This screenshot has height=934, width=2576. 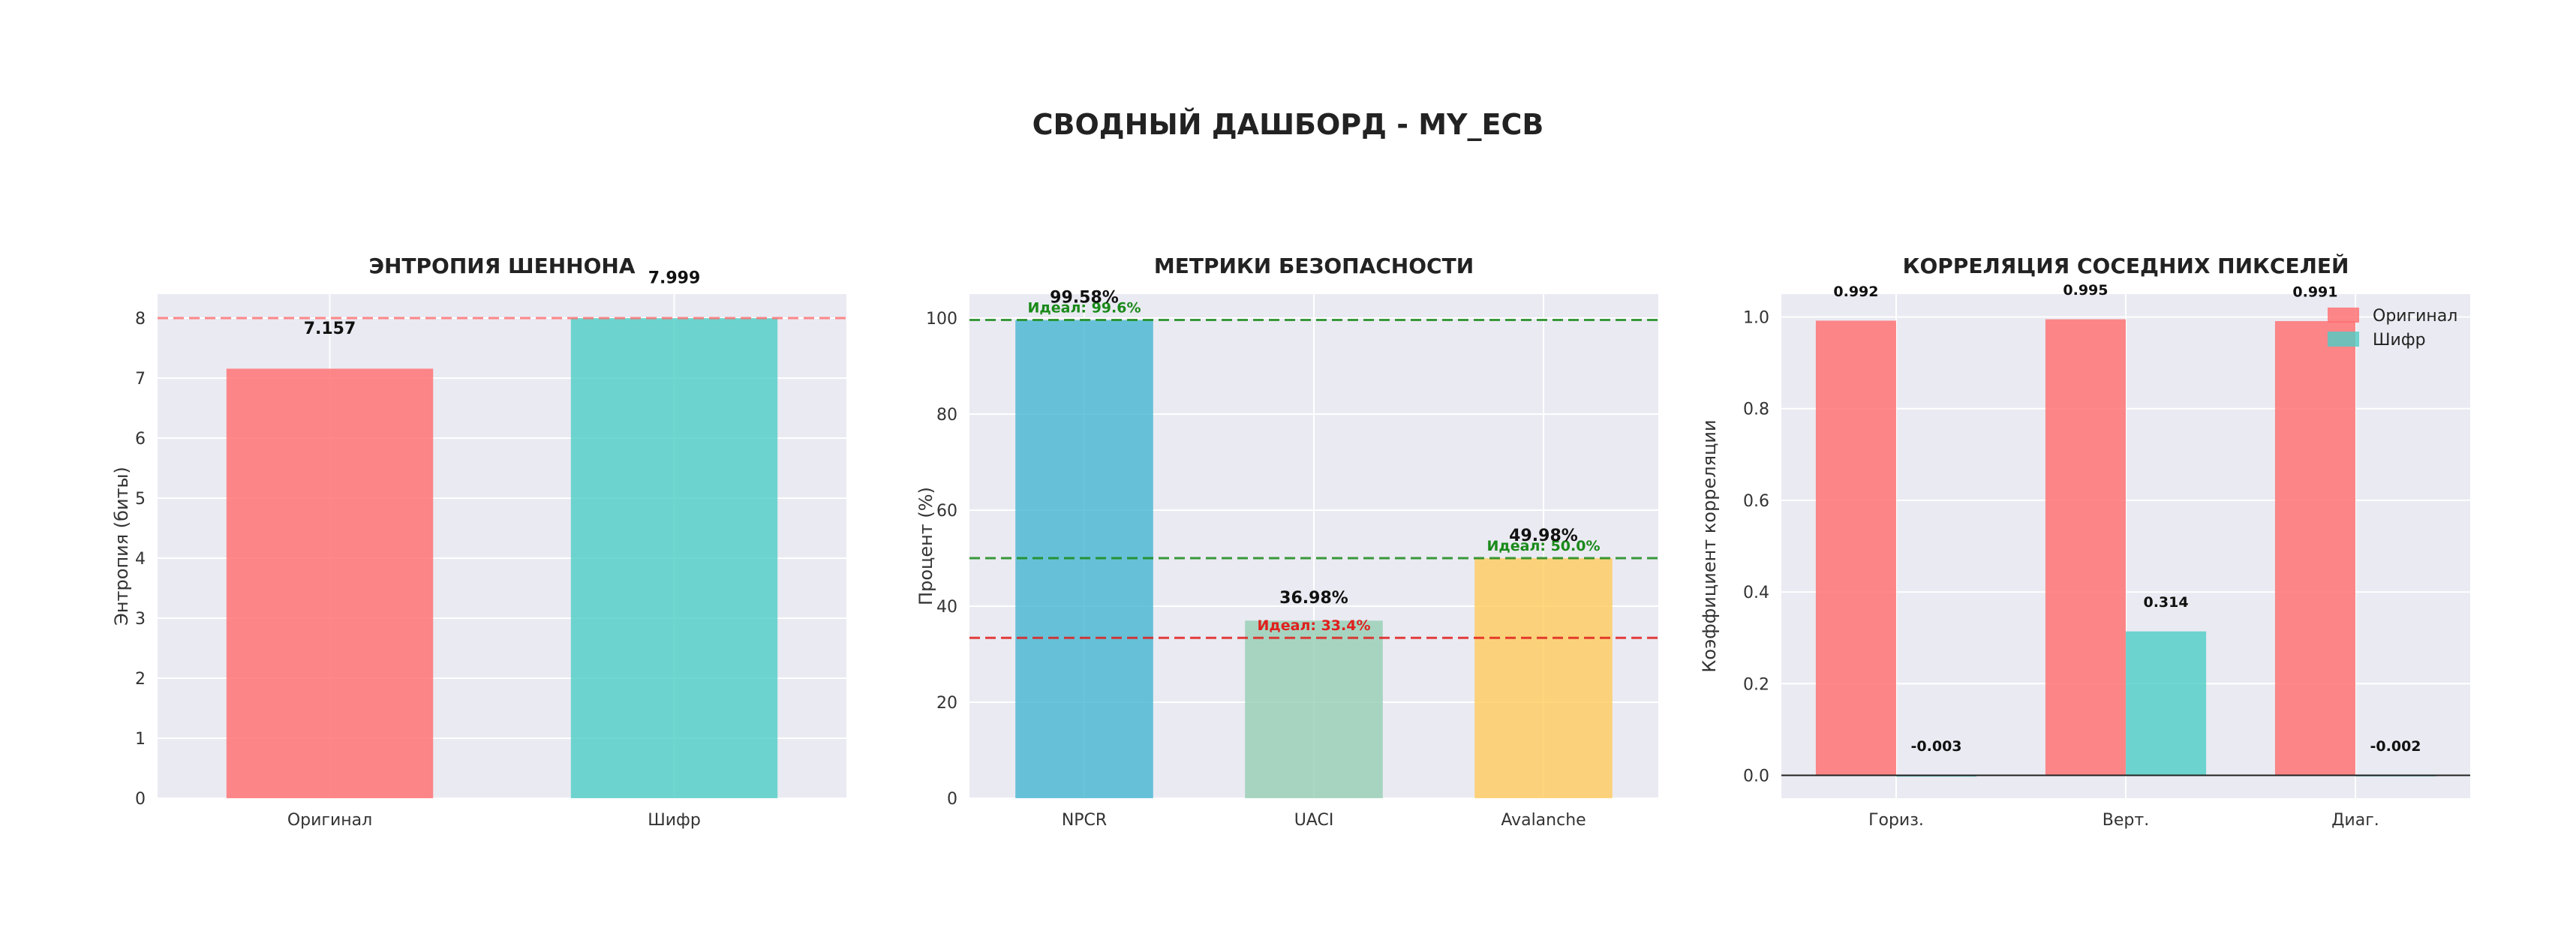 I want to click on bar-value-label: -0.003, so click(x=1936, y=747).